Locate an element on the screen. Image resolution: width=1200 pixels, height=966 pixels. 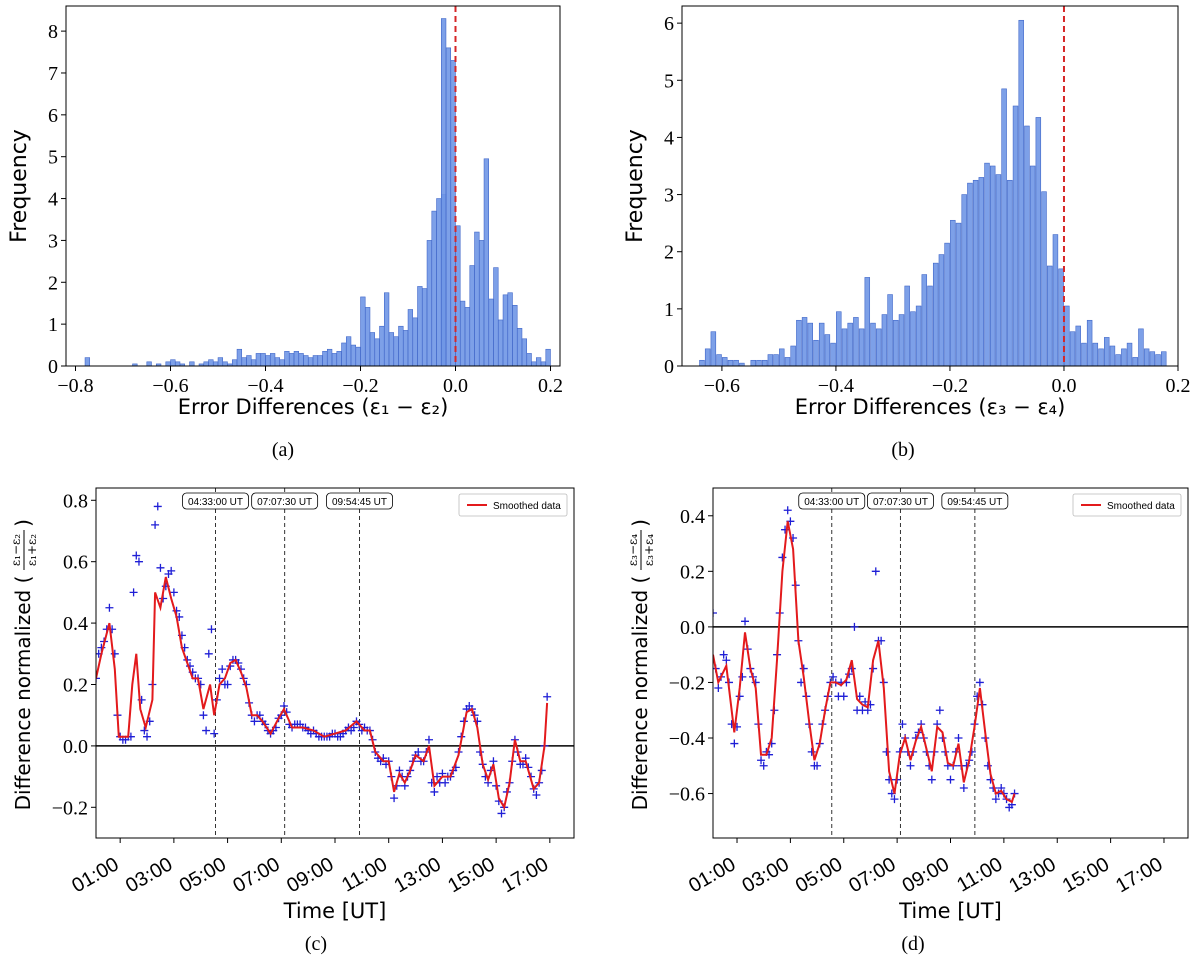
panel-caption: (d) is located at coordinates (912, 944).